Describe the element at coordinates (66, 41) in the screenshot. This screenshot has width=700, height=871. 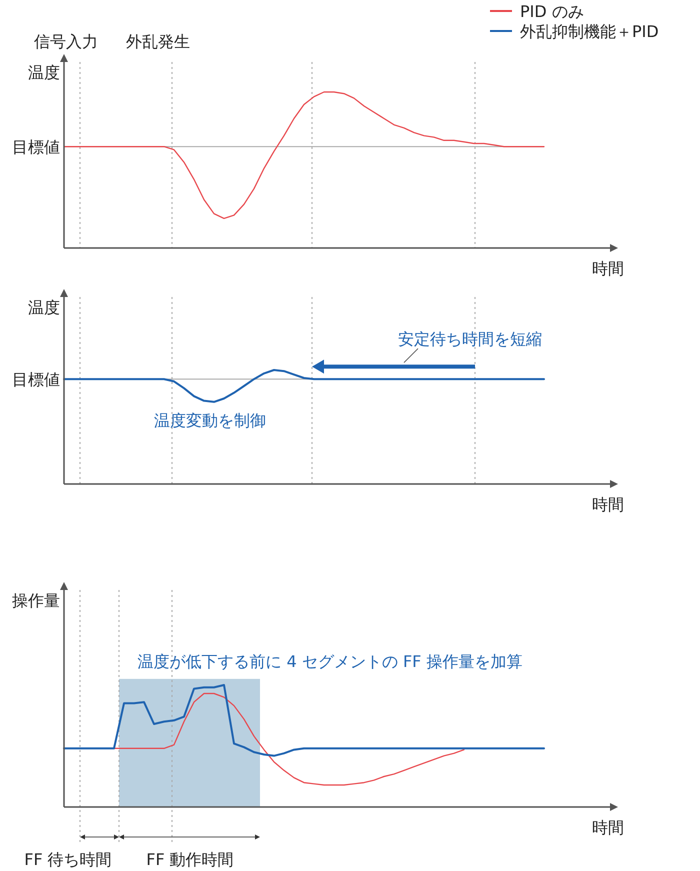
I see `text: 信号入力` at that location.